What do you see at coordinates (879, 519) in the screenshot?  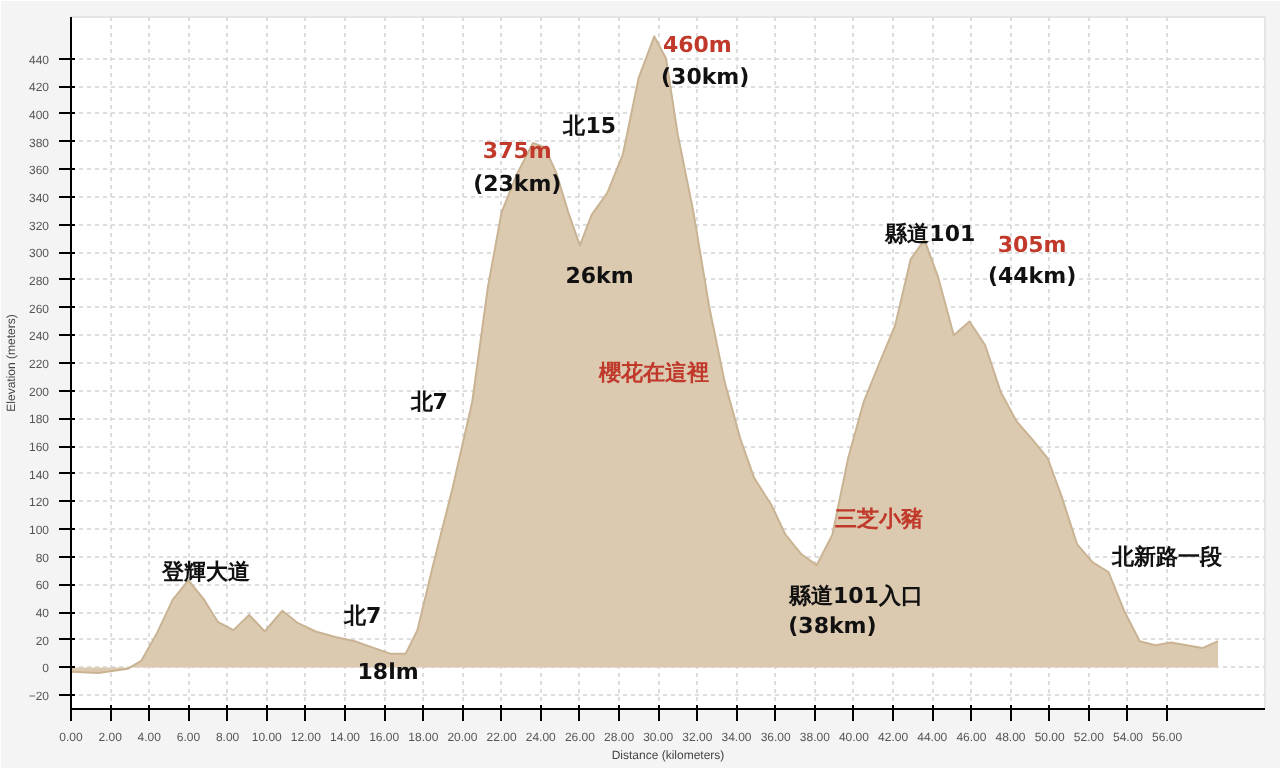 I see `annotation: 三芝小豬` at bounding box center [879, 519].